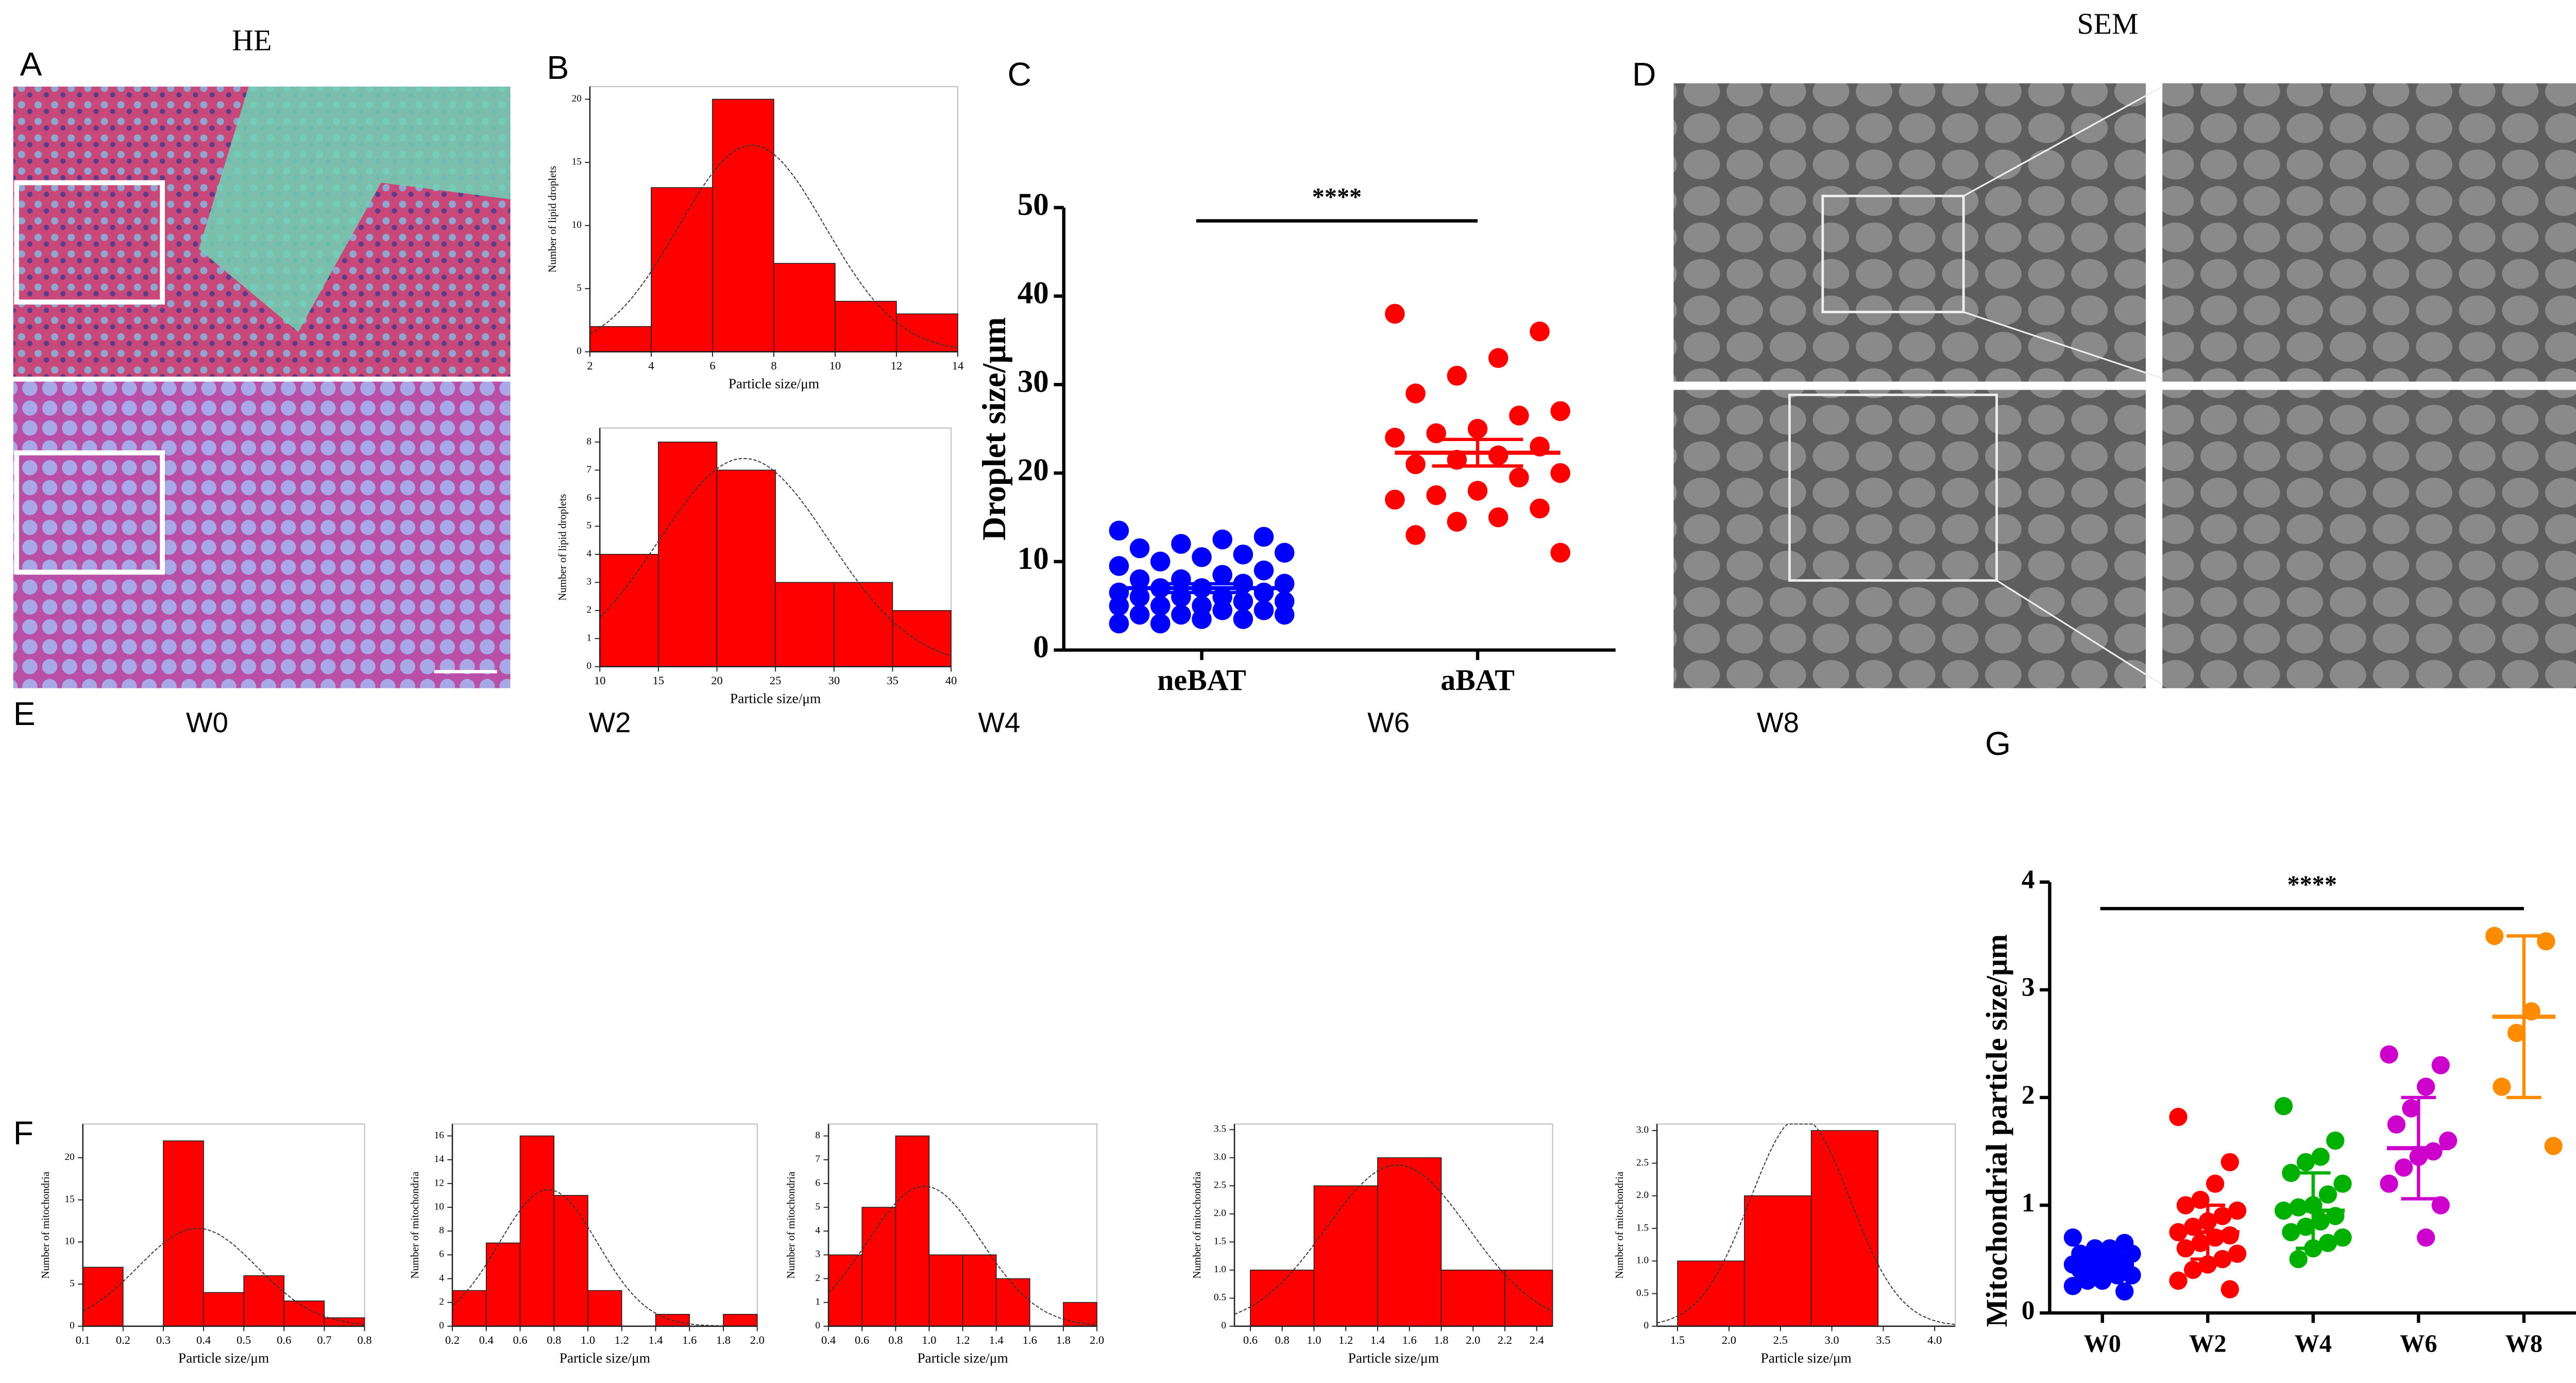 The width and height of the screenshot is (2576, 1383). I want to click on zoom-box, so click(89, 243).